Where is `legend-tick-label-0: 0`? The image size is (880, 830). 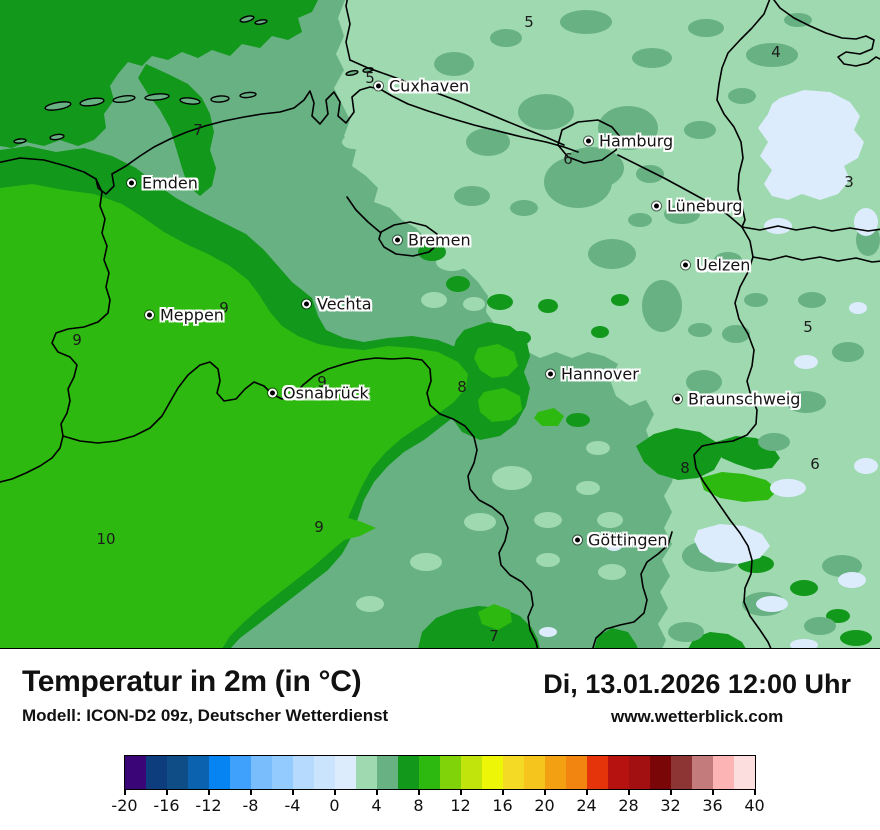
legend-tick-label-0: 0 is located at coordinates (334, 805).